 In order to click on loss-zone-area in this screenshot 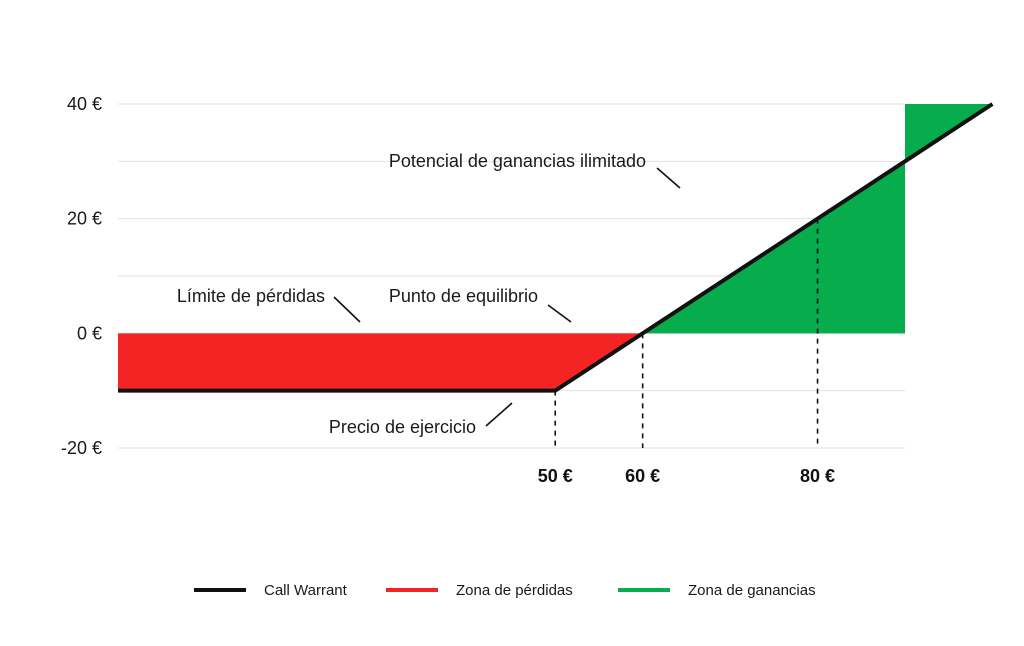, I will do `click(380, 362)`.